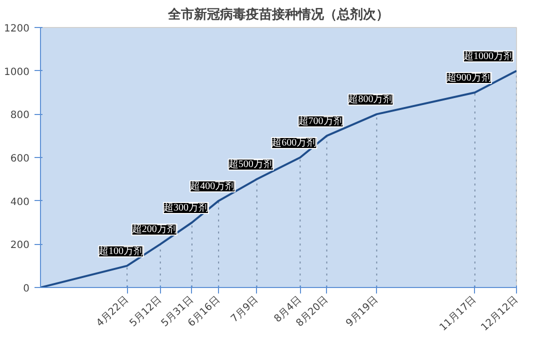 The image size is (550, 340). I want to click on y-tick-label: 400, so click(20, 202).